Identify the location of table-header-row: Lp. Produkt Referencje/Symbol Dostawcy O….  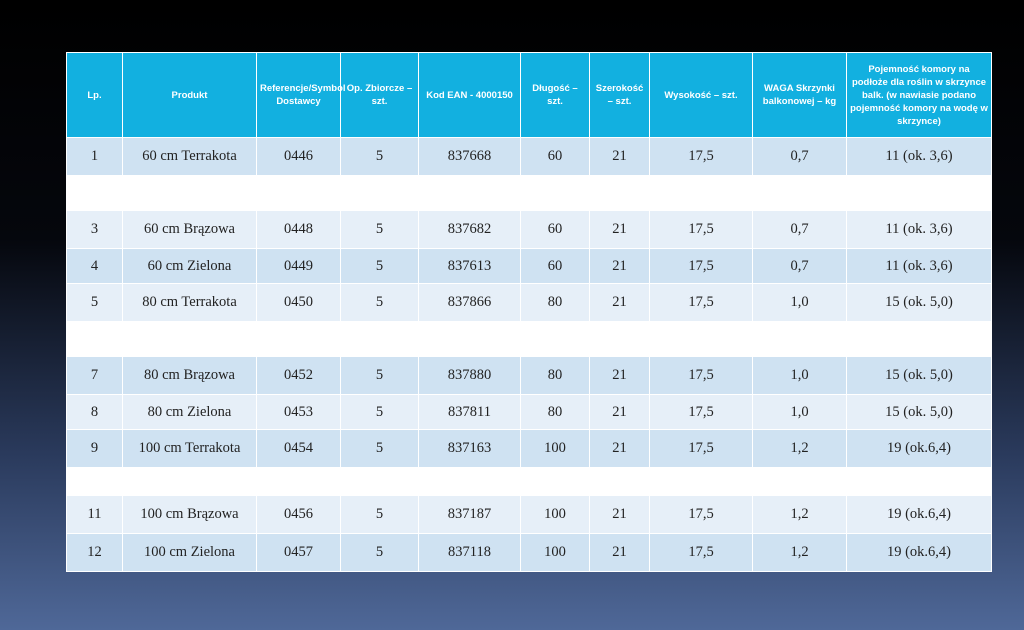
(529, 95).